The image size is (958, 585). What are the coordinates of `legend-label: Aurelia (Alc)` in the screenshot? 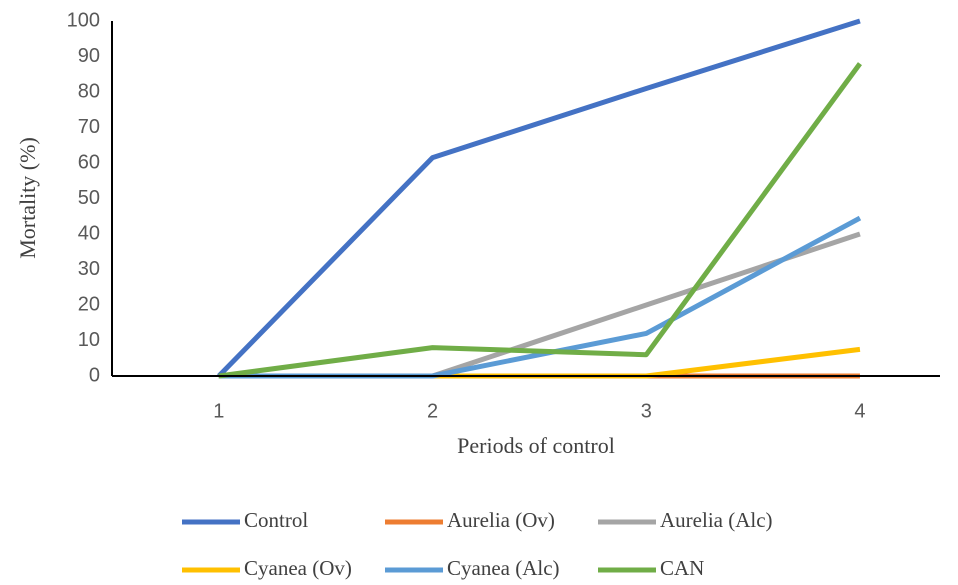 It's located at (716, 520).